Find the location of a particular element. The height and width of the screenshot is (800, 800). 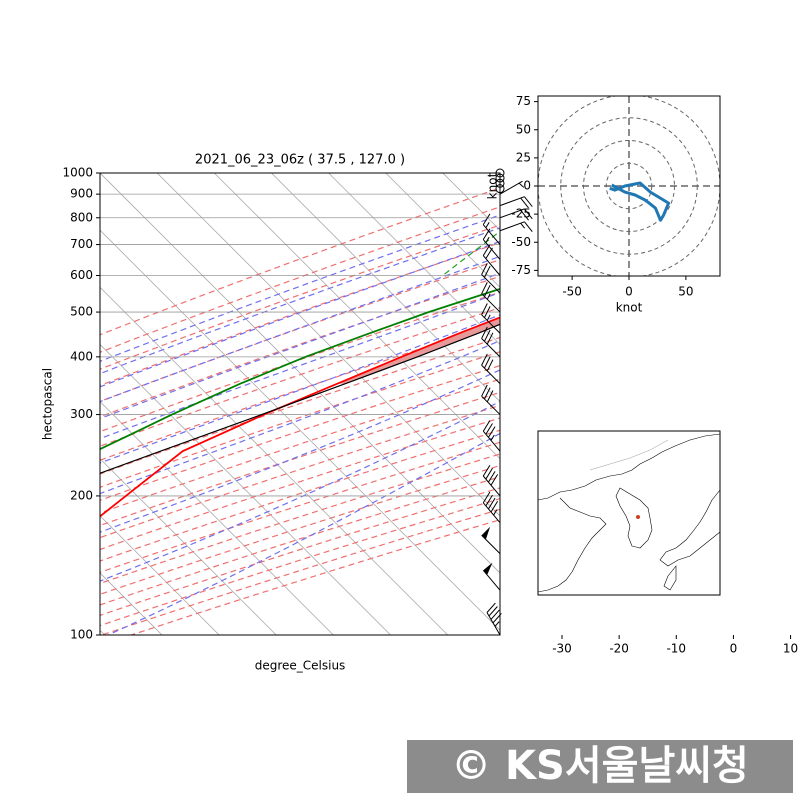

y-tick-label: 500 is located at coordinates (81, 312).